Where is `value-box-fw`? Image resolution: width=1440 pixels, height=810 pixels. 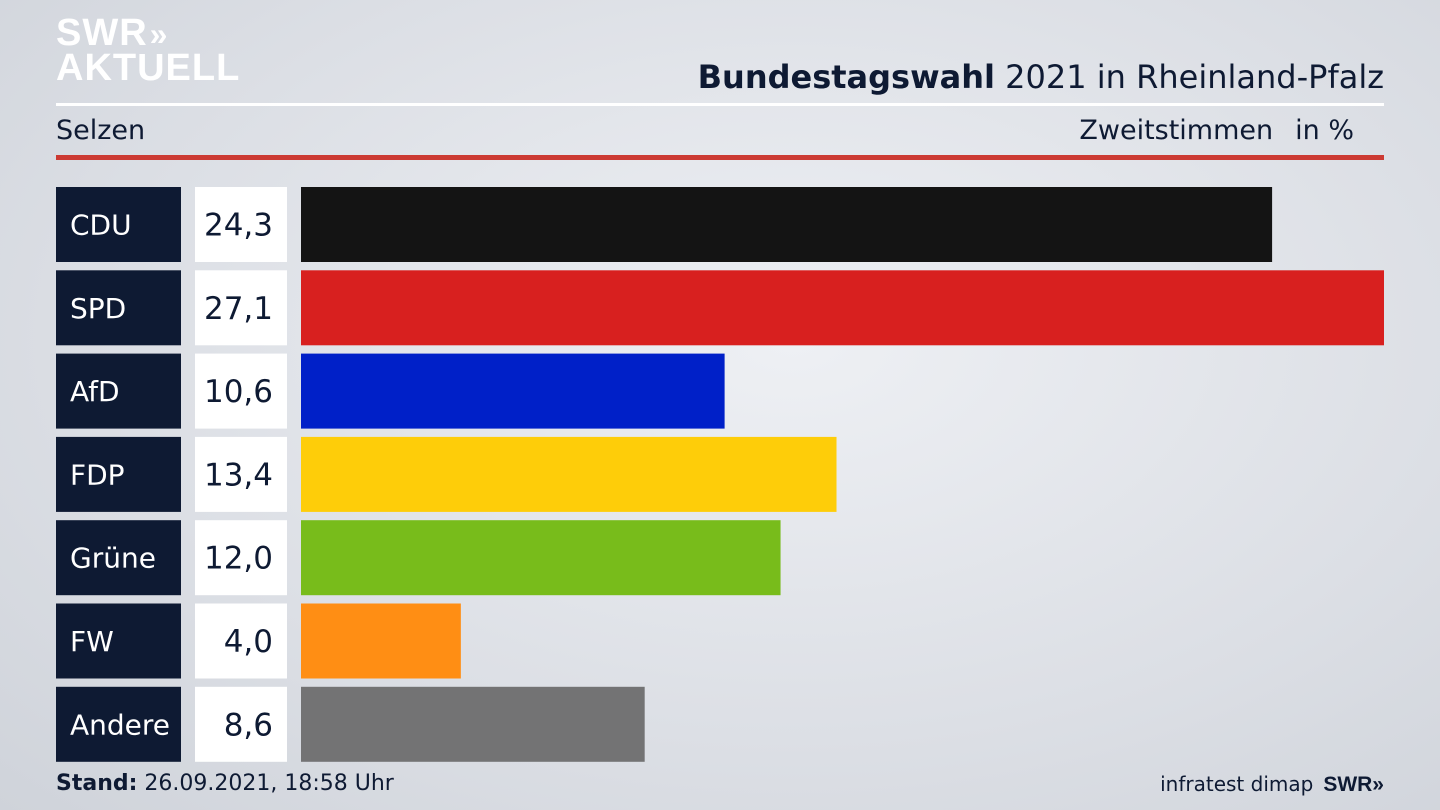
value-box-fw is located at coordinates (241, 641).